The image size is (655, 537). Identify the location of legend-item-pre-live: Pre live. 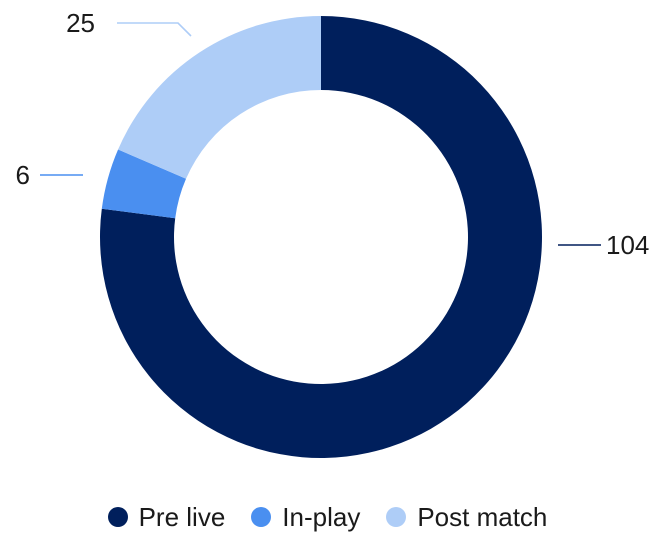
(166, 517).